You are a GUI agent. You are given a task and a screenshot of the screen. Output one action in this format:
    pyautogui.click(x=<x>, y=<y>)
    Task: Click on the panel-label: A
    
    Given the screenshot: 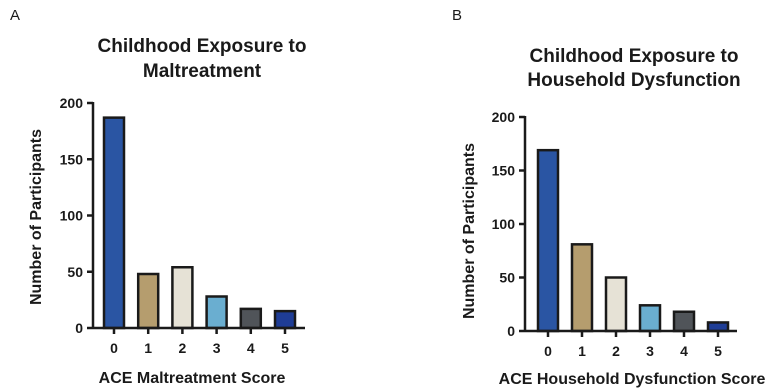 What is the action you would take?
    pyautogui.click(x=15, y=15)
    